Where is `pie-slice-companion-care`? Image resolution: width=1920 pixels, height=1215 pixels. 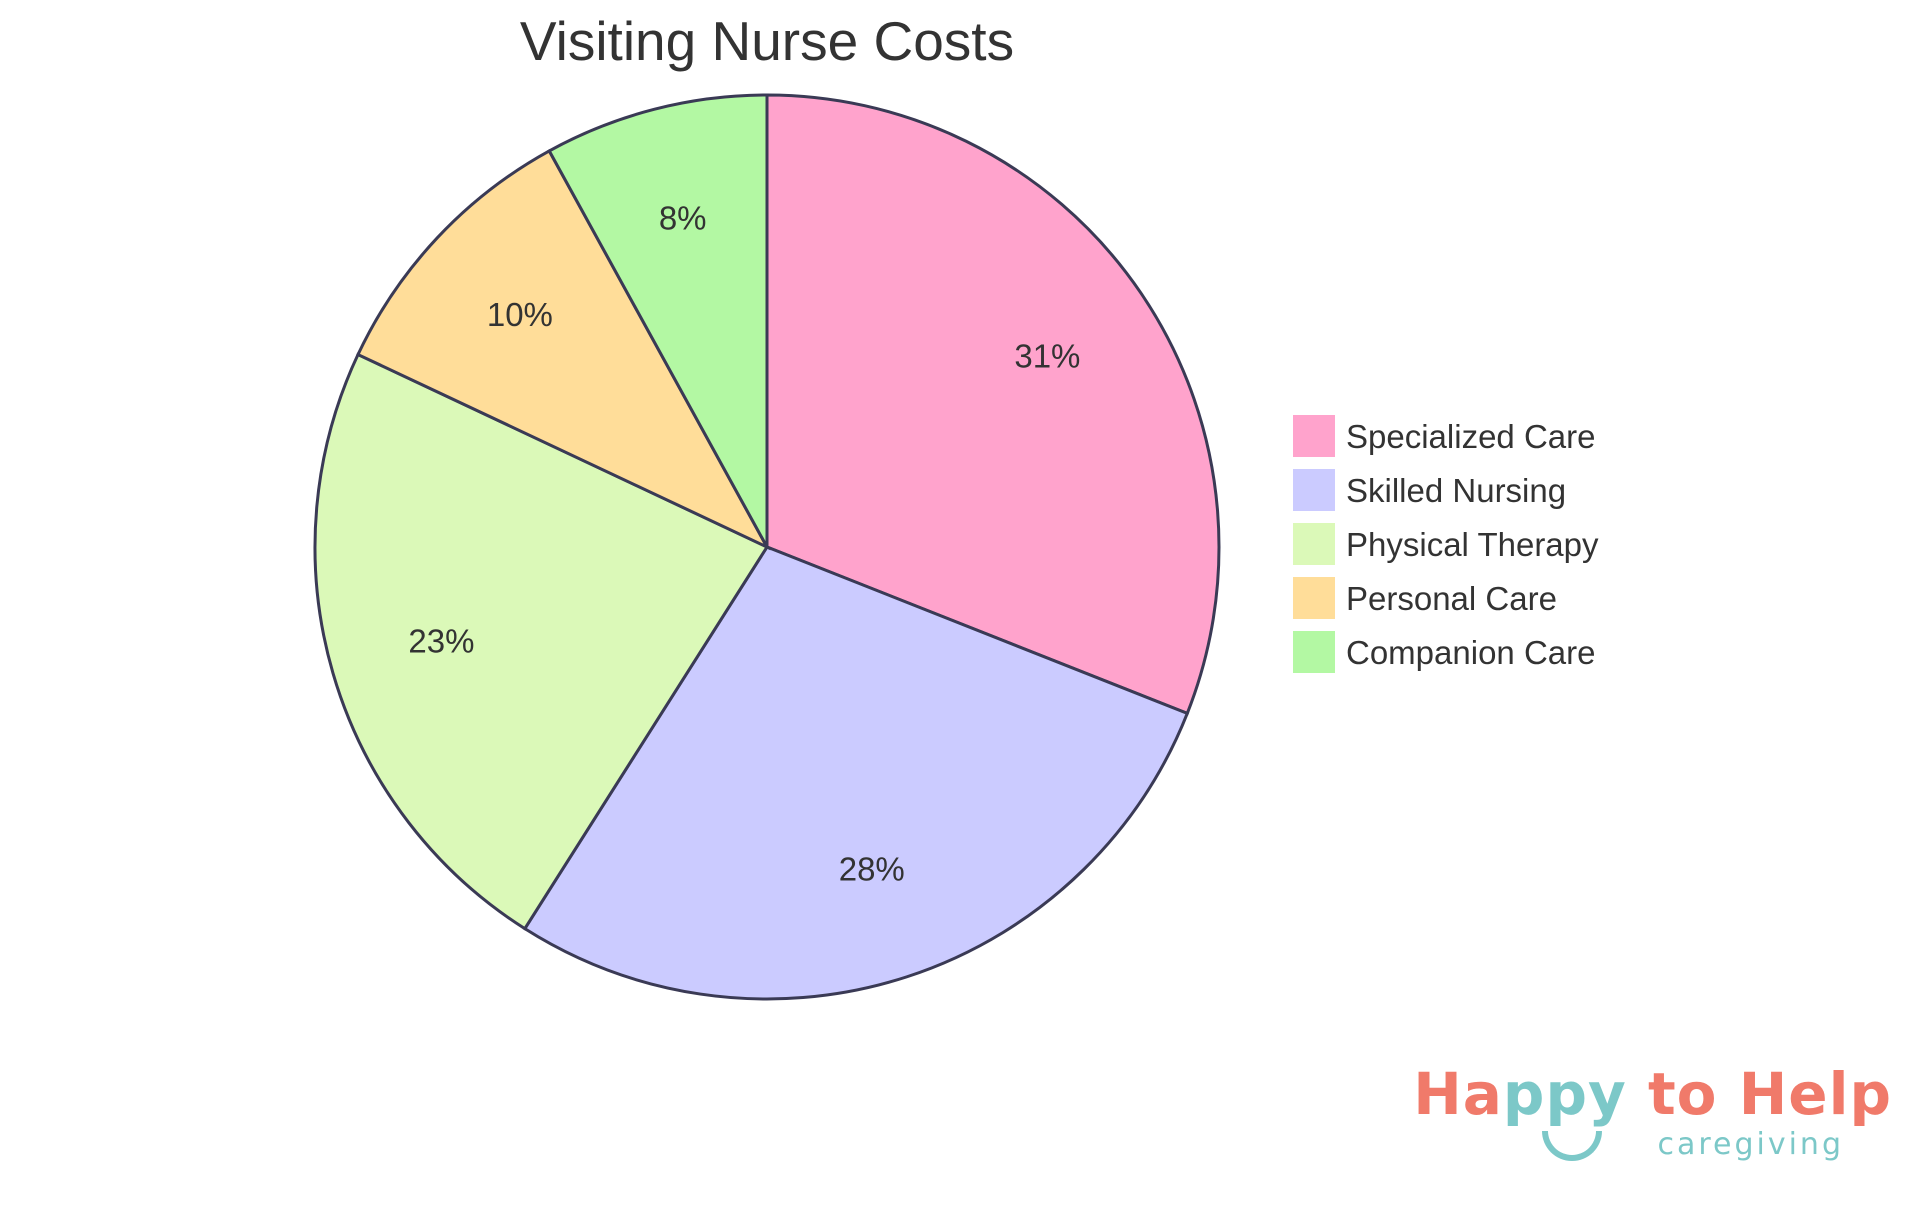 pie-slice-companion-care is located at coordinates (658, 320).